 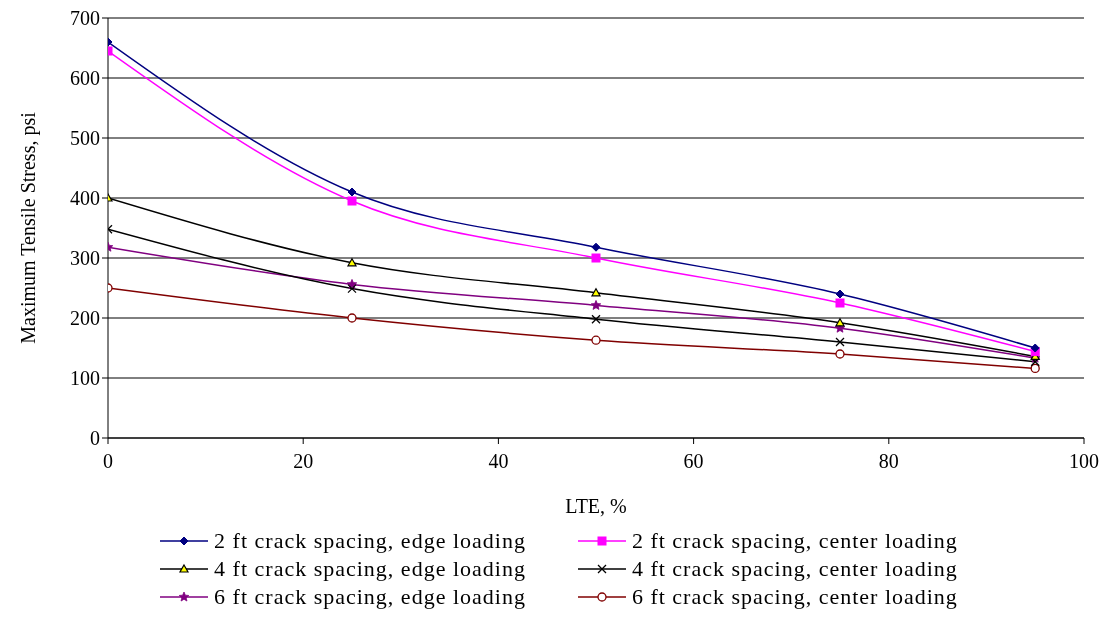 What do you see at coordinates (85, 318) in the screenshot?
I see `y-tick-label: 200` at bounding box center [85, 318].